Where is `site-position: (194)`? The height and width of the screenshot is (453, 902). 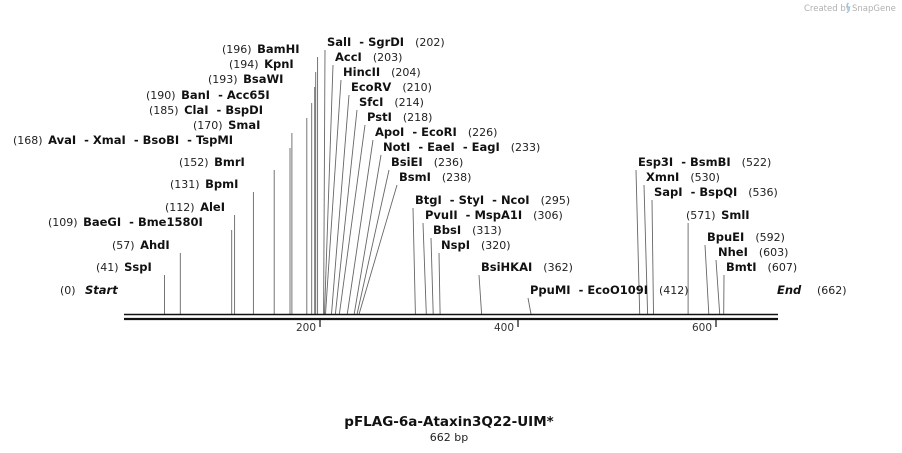
site-position: (194) is located at coordinates (246, 64).